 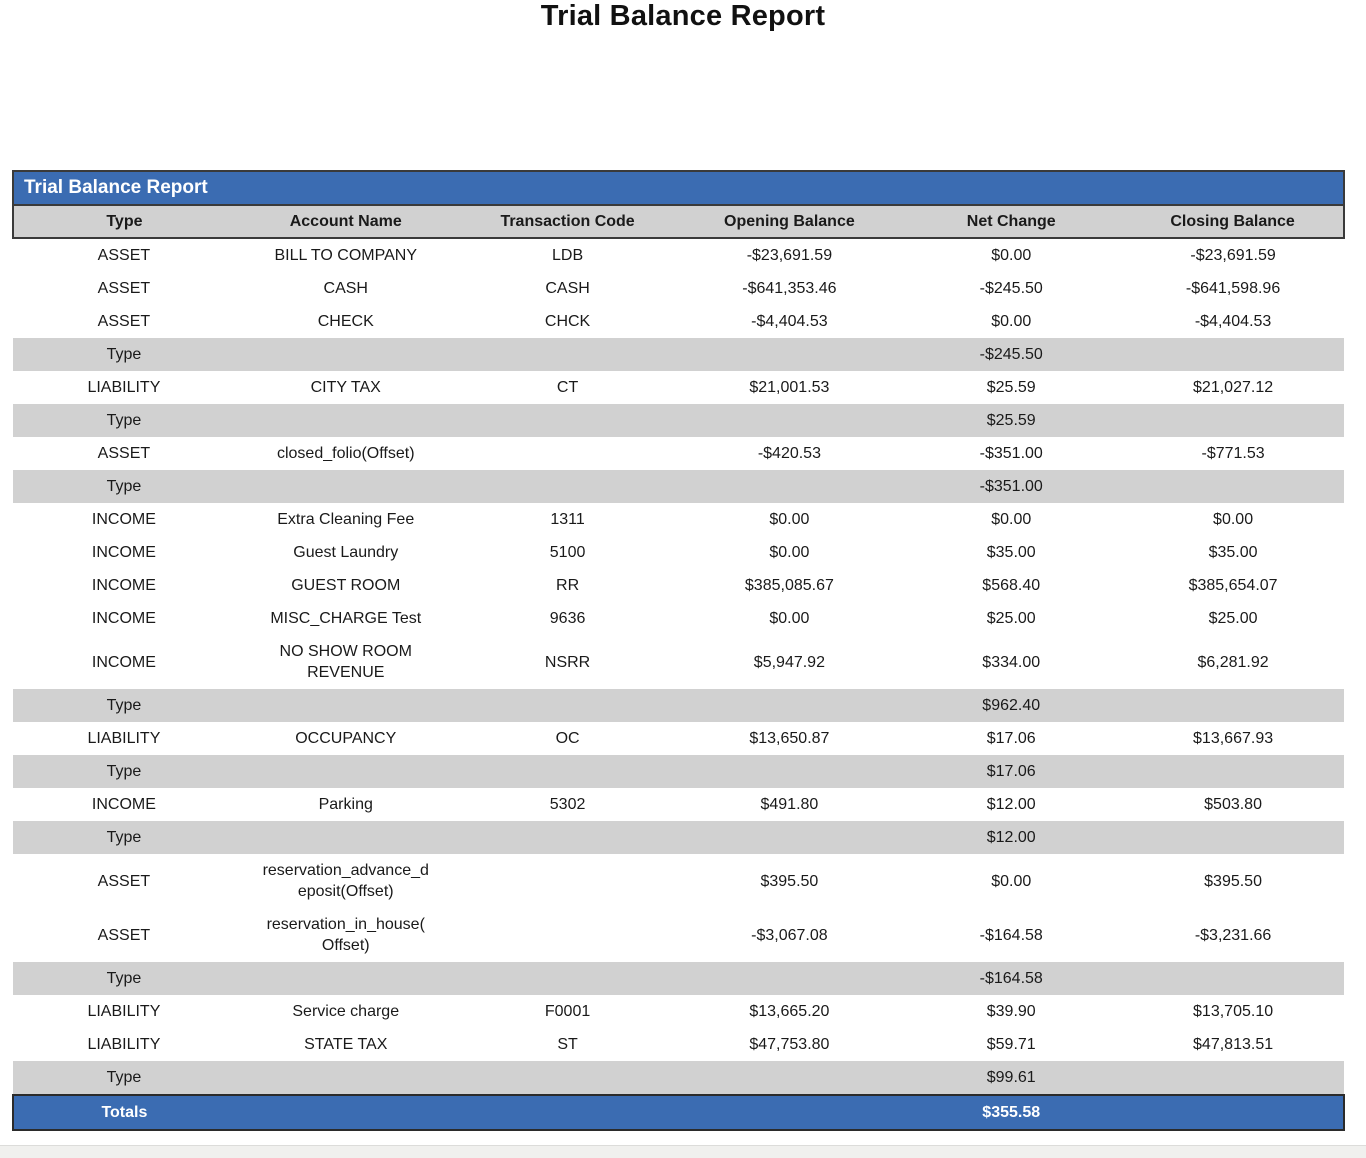 I want to click on subtotal-row: Type $962.40, so click(x=678, y=705).